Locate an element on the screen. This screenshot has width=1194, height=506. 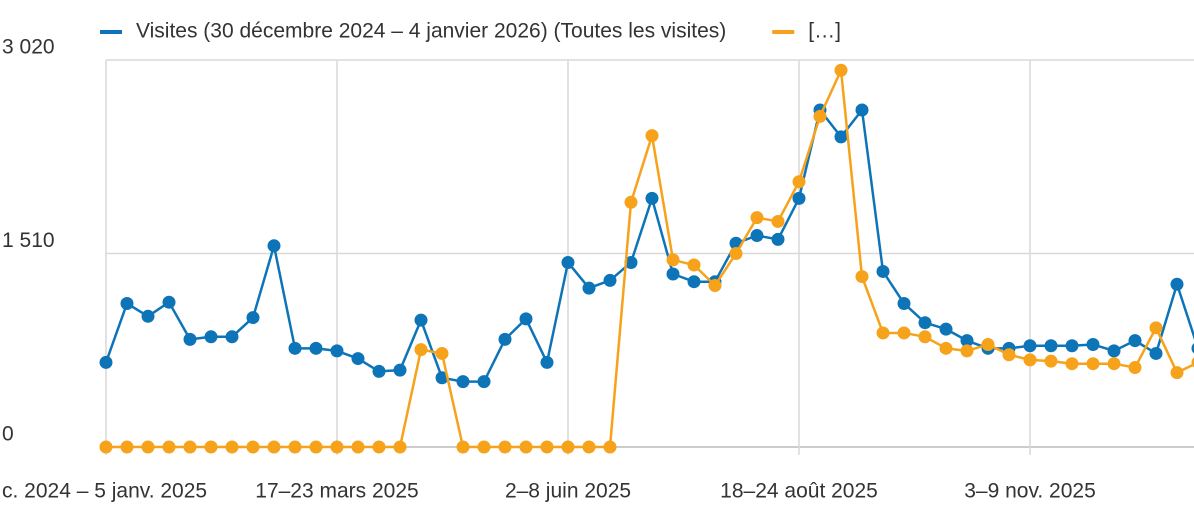
y-tick-label: 1 510 is located at coordinates (28, 240).